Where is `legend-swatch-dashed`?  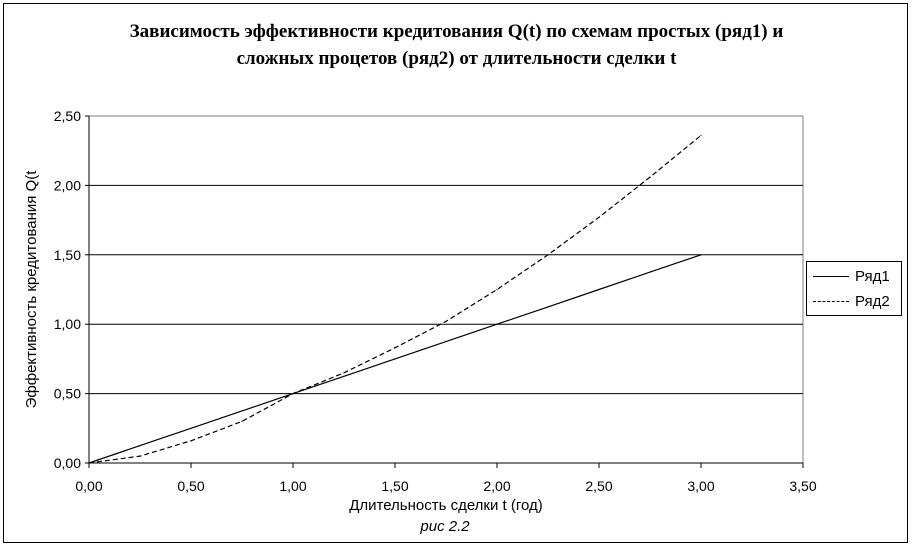
legend-swatch-dashed is located at coordinates (831, 301).